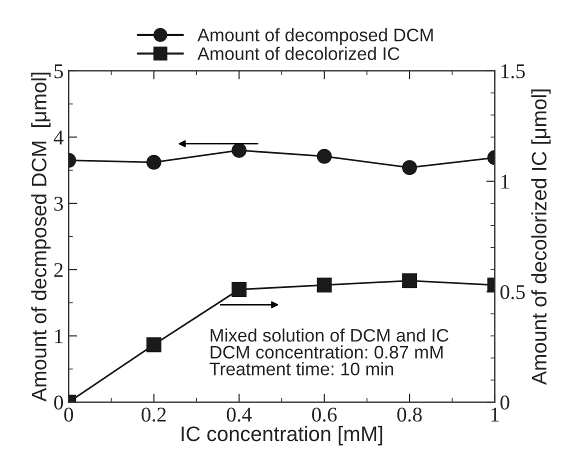 This screenshot has height=457, width=572. I want to click on x-tick-label: 0.2, so click(154, 415).